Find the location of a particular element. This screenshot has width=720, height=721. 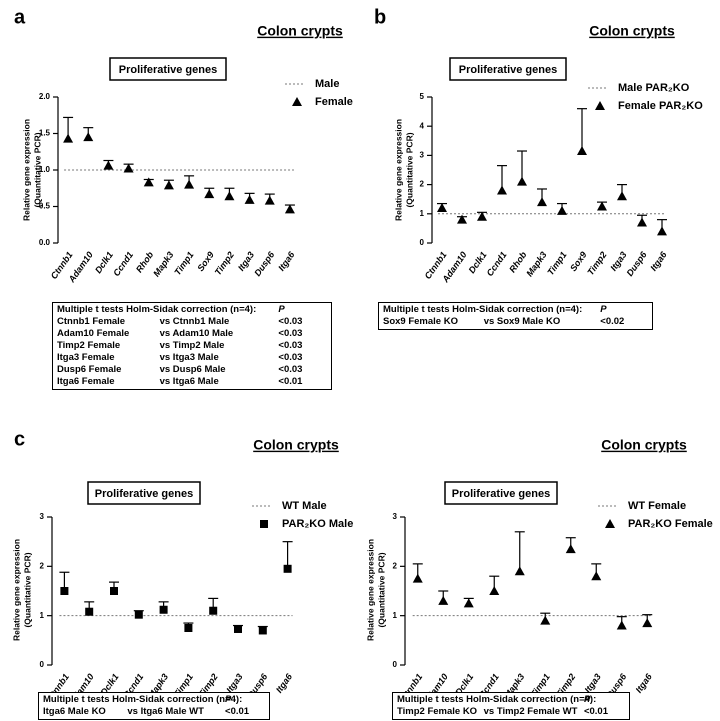

table-cell: Adam10 Female is located at coordinates (93, 333).